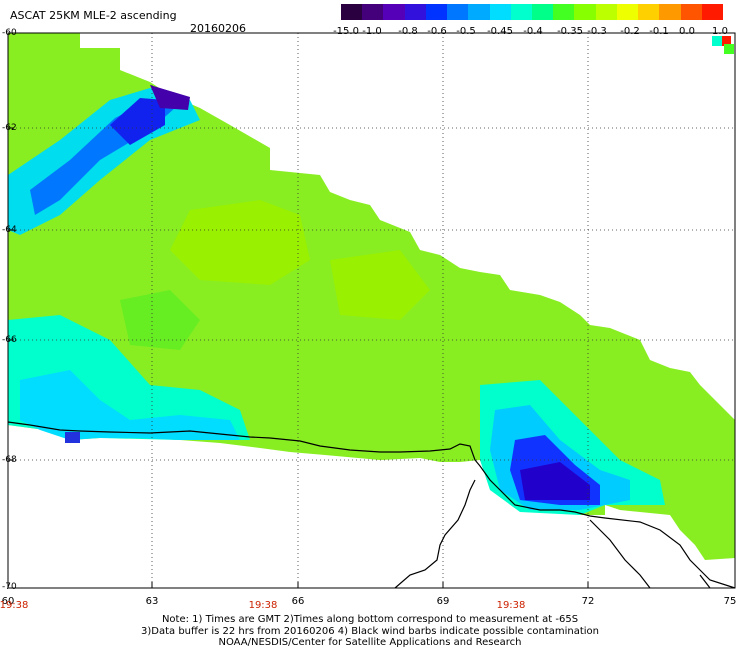 This screenshot has width=740, height=650. Describe the element at coordinates (408, 31) in the screenshot. I see `colorbar-label: -0.8` at that location.